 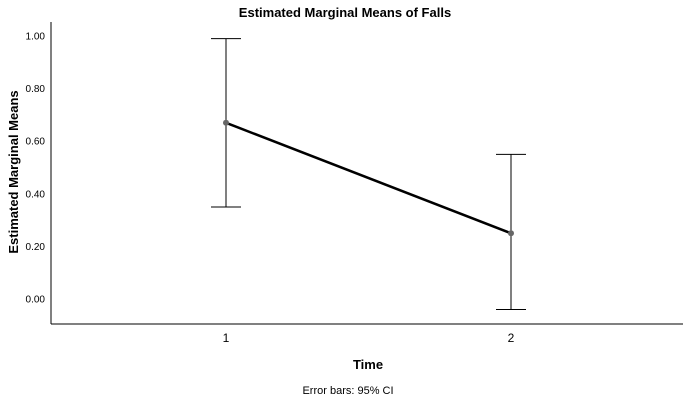 I want to click on series-lines, so click(x=368, y=178).